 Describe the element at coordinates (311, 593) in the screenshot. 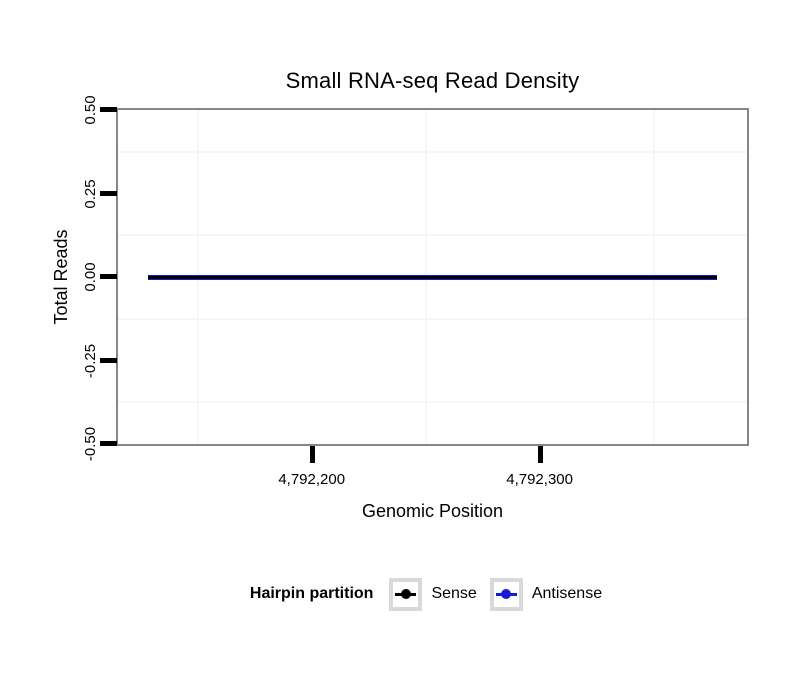

I see `legend-title: Hairpin partition` at that location.